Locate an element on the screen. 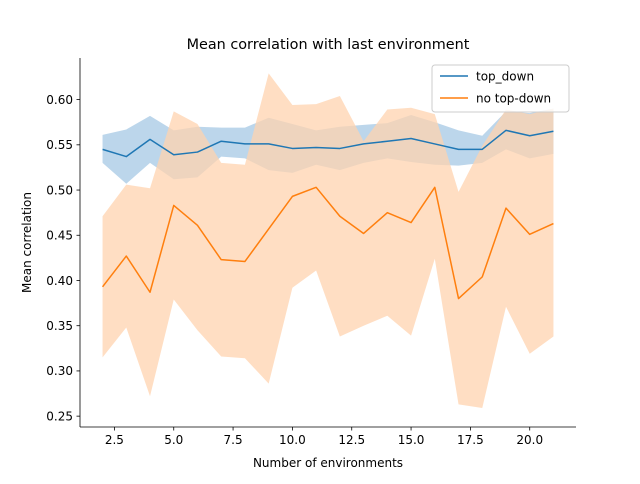 This screenshot has width=640, height=484. y-tick-label: 0.50 is located at coordinates (59, 190).